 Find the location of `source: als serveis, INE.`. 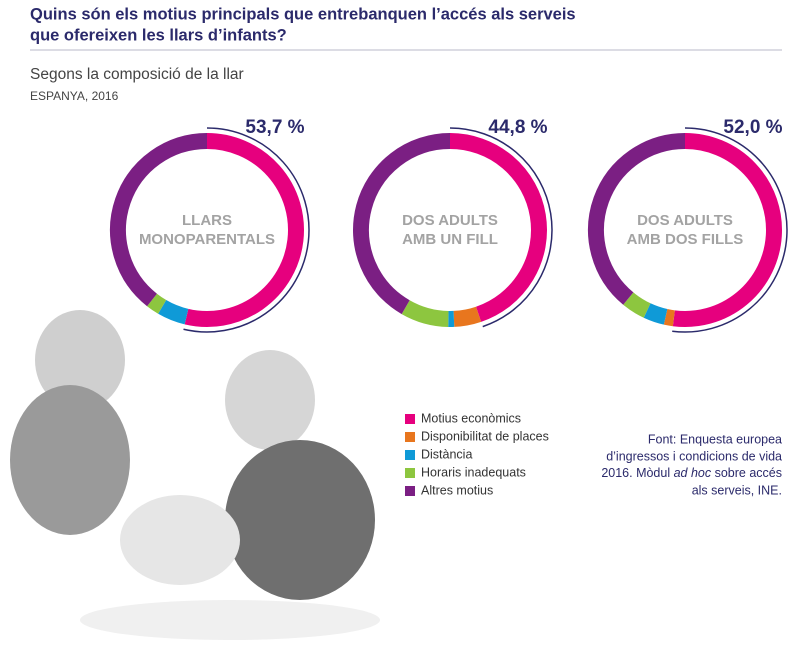

source: als serveis, INE. is located at coordinates (737, 490).